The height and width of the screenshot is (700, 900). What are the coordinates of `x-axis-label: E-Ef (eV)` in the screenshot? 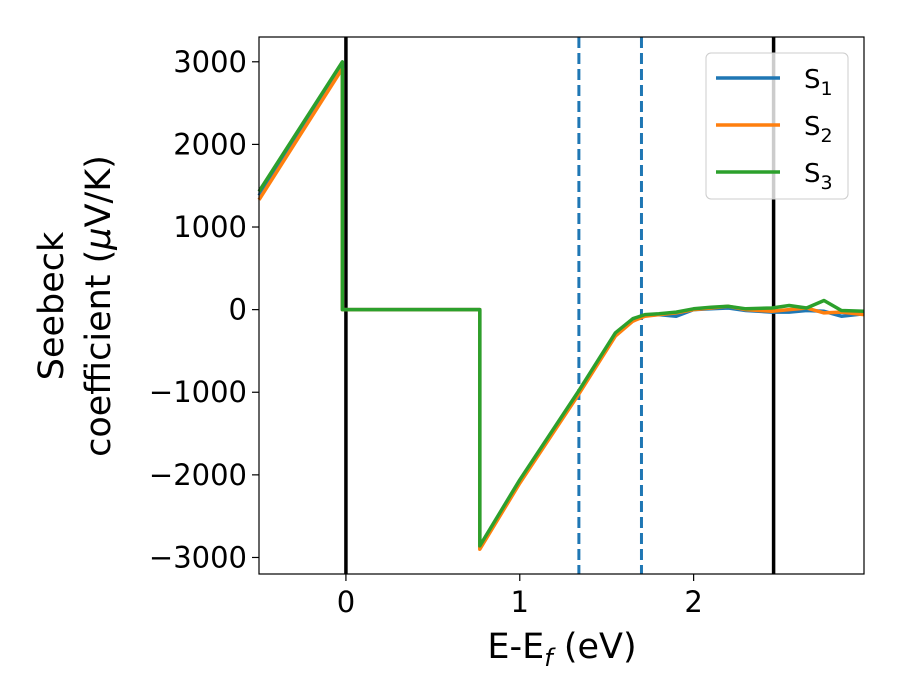 It's located at (561, 649).